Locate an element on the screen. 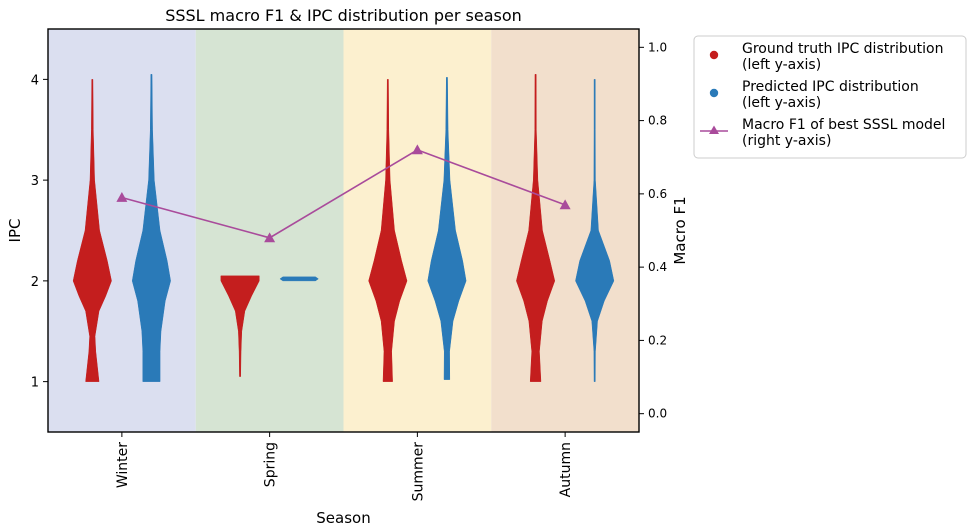  violin-ground-truth-autumn is located at coordinates (536, 228).